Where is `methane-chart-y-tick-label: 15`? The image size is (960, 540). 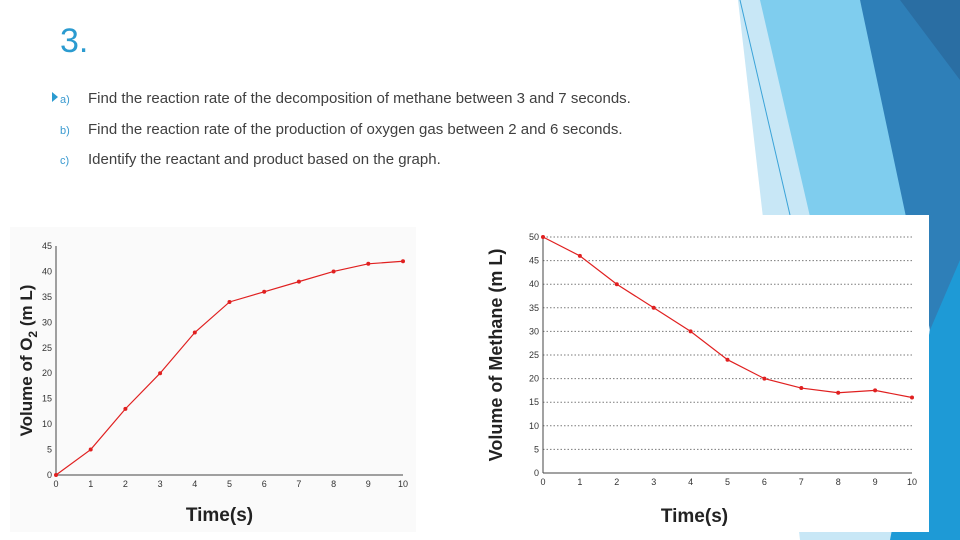 methane-chart-y-tick-label: 15 is located at coordinates (534, 402).